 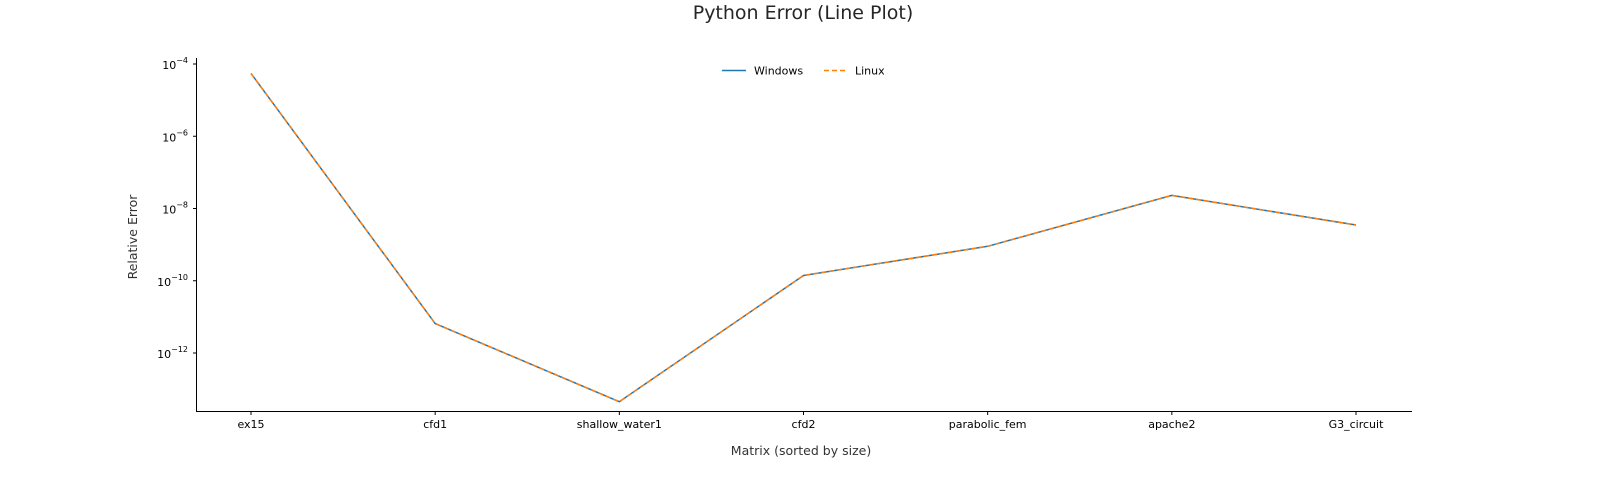 What do you see at coordinates (250, 424) in the screenshot?
I see `x-tick-label: ex15` at bounding box center [250, 424].